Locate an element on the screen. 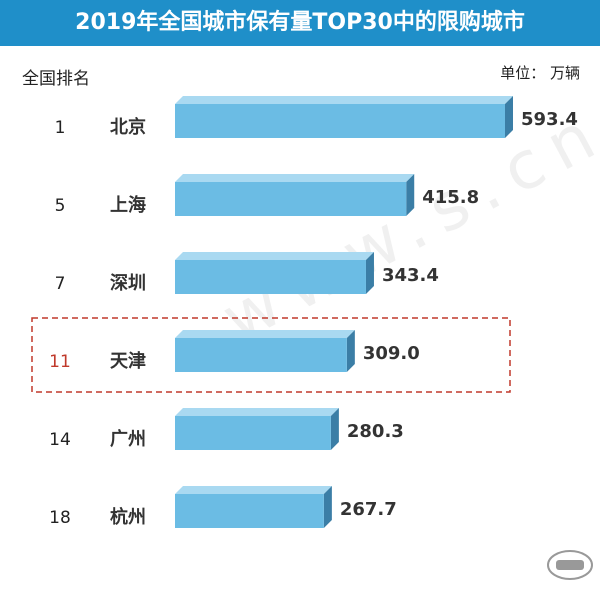  rank-label: 1 is located at coordinates (60, 128).